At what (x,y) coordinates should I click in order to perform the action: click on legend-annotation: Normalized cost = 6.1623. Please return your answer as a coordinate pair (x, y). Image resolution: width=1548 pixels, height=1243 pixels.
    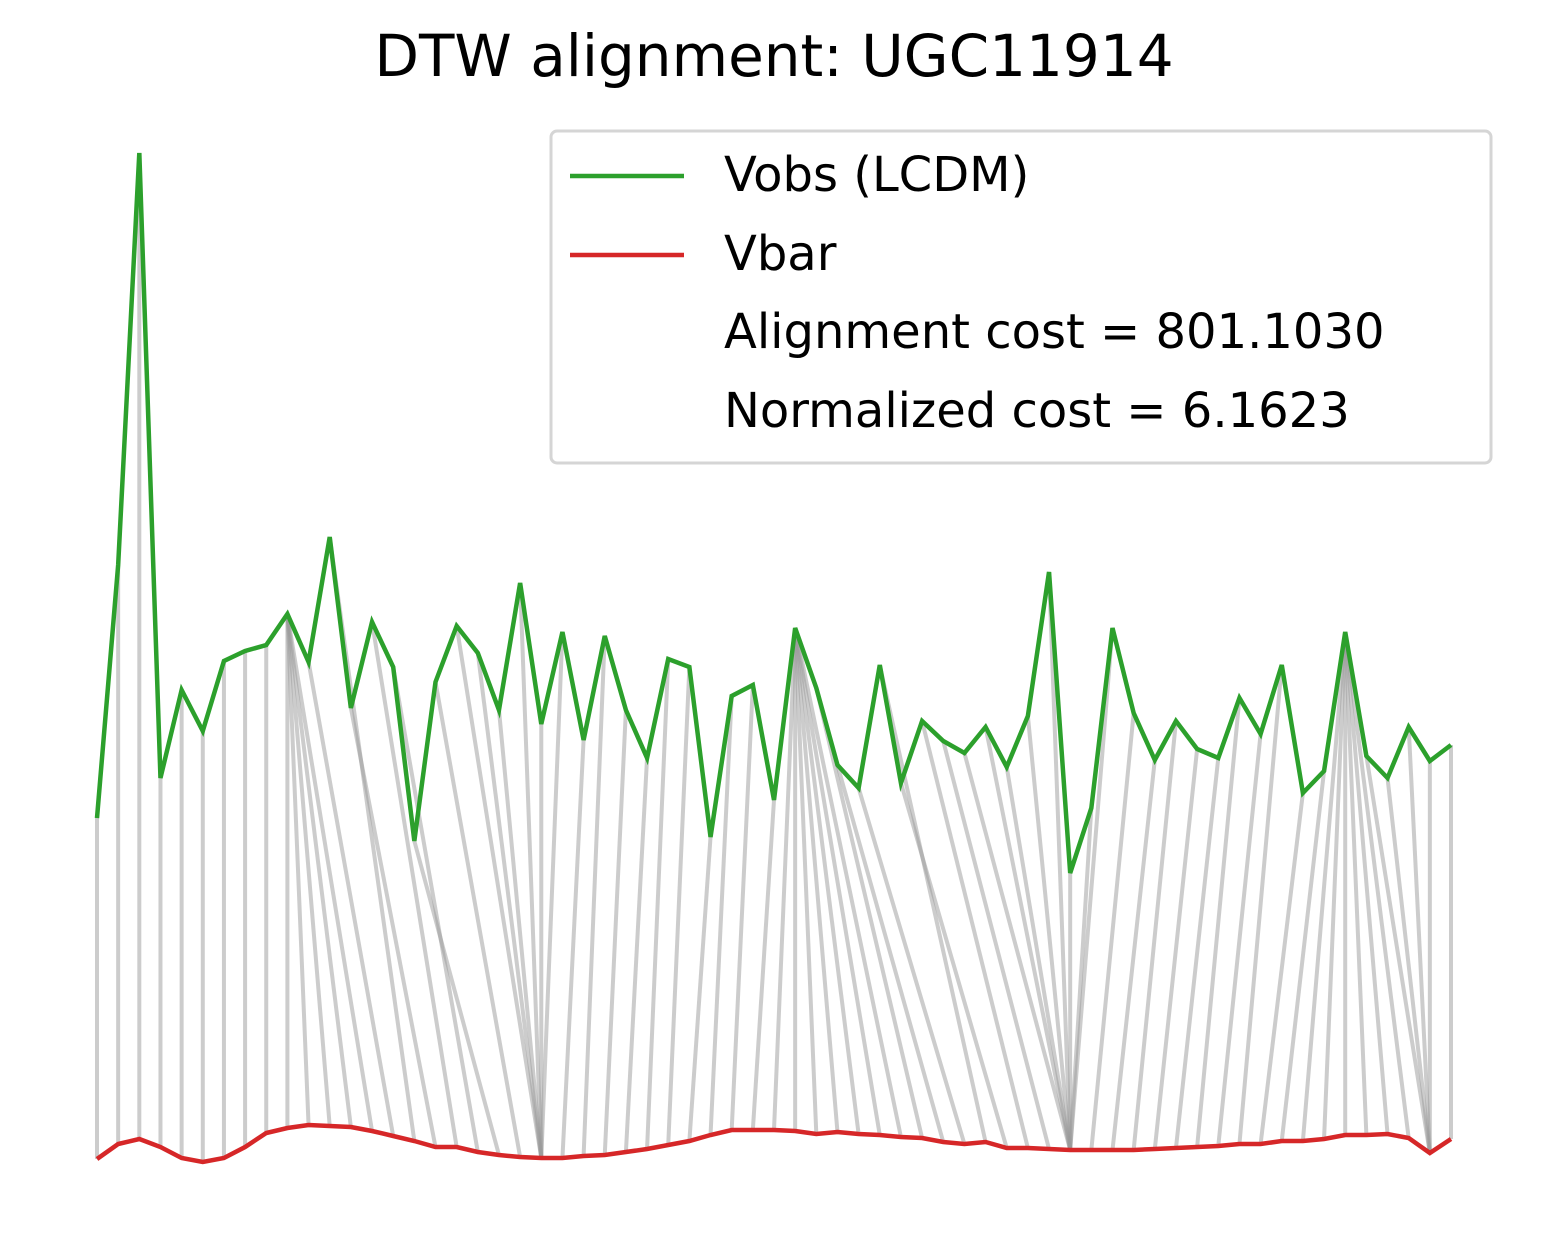
    Looking at the image, I should click on (1037, 411).